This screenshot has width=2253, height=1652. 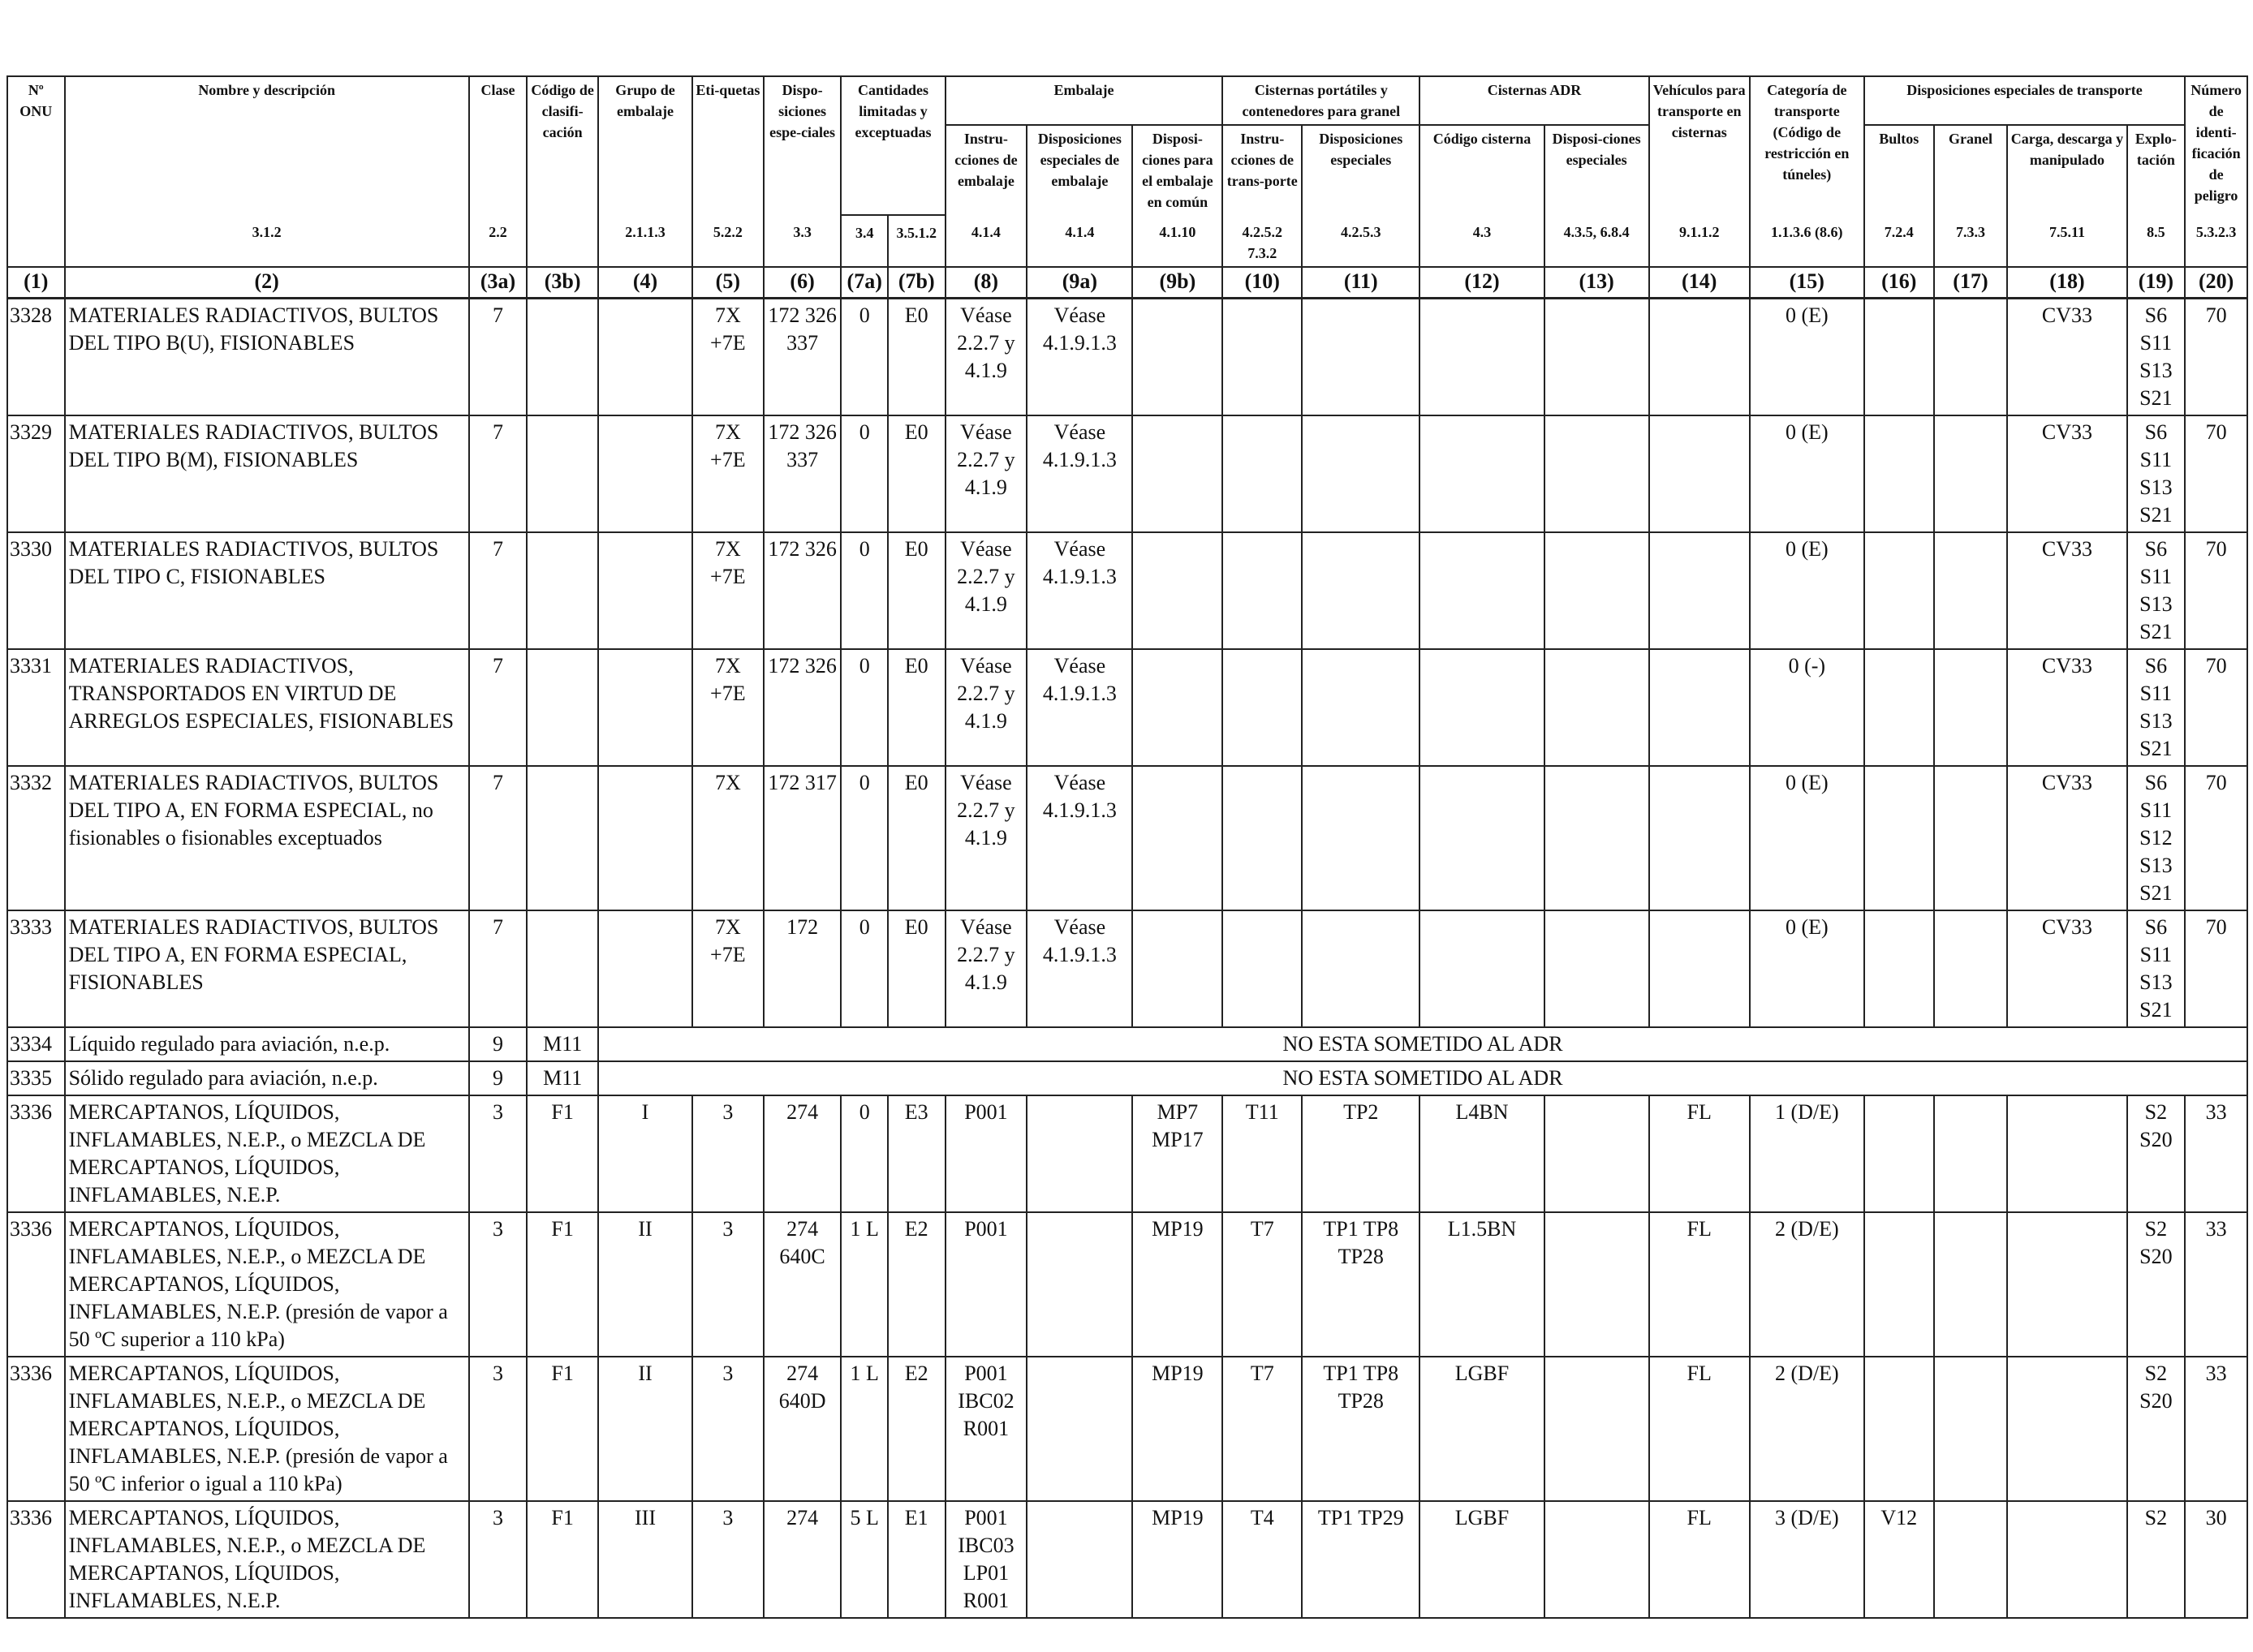 What do you see at coordinates (1806, 1153) in the screenshot?
I see `transport-category: 1 (D/E)` at bounding box center [1806, 1153].